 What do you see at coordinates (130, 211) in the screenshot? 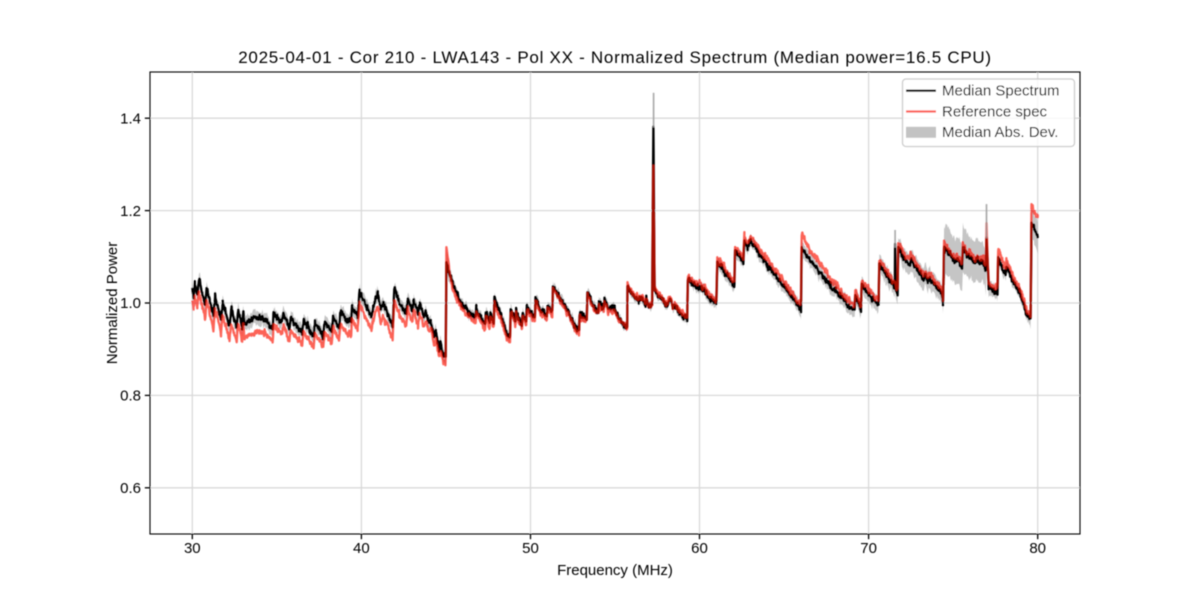
I see `svg-text: 1.2` at bounding box center [130, 211].